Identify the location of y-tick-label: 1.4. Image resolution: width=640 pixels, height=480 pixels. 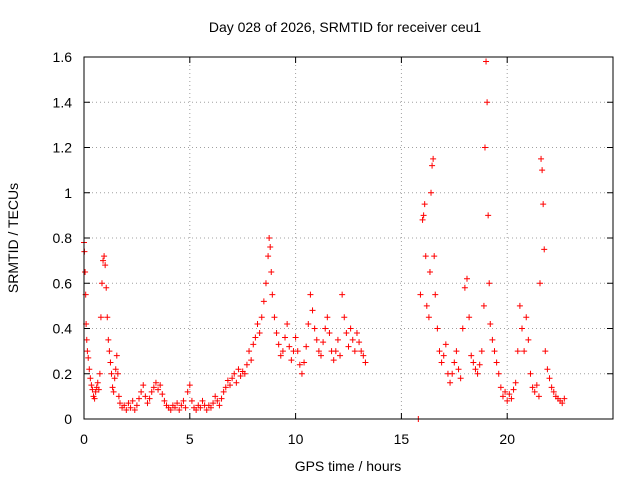
(63, 102).